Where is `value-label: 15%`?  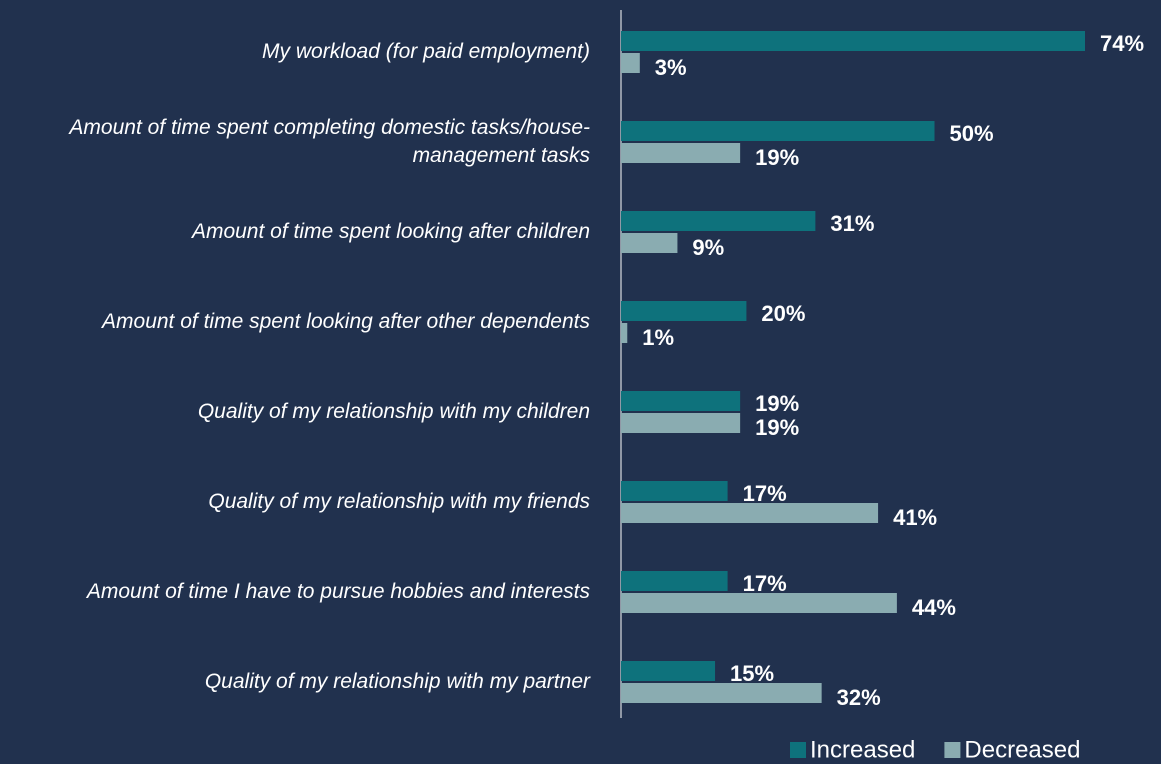 value-label: 15% is located at coordinates (752, 673).